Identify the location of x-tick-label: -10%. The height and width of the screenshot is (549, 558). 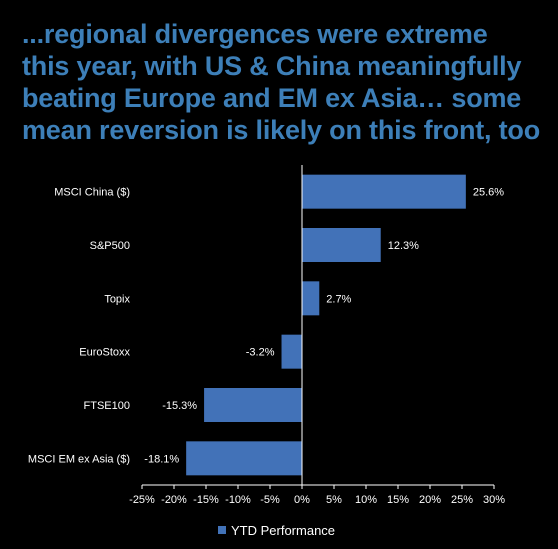
(238, 500).